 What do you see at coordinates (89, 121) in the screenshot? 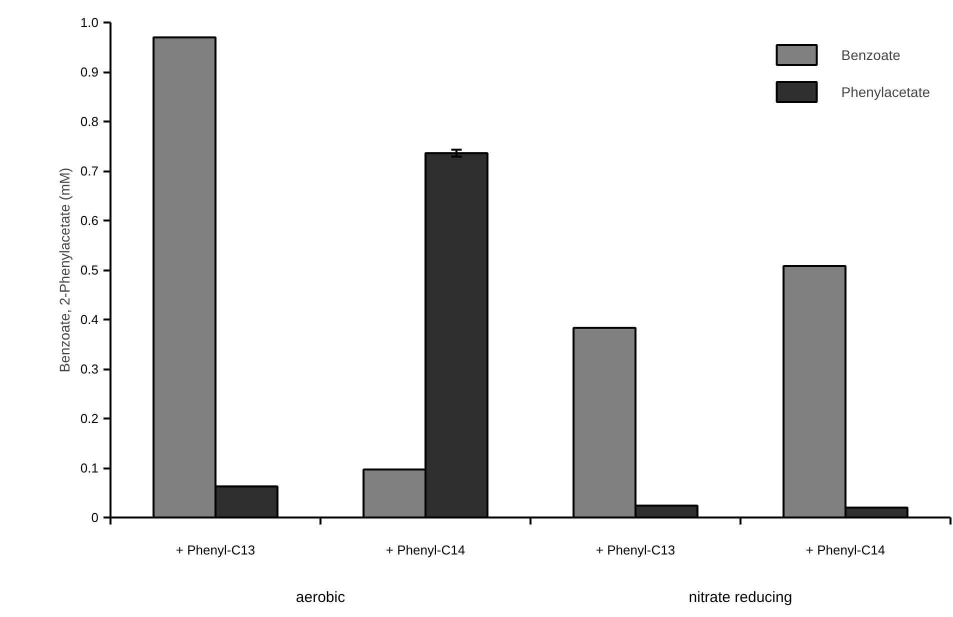
I see `y-tick-label: 0.8` at bounding box center [89, 121].